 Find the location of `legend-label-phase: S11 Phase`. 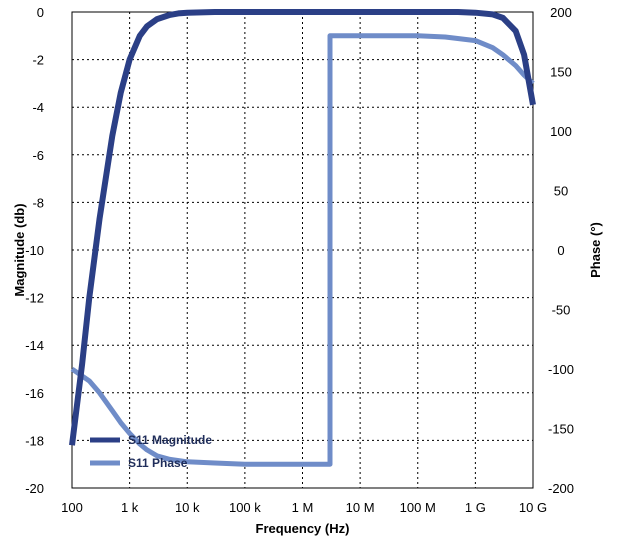

legend-label-phase: S11 Phase is located at coordinates (158, 463).